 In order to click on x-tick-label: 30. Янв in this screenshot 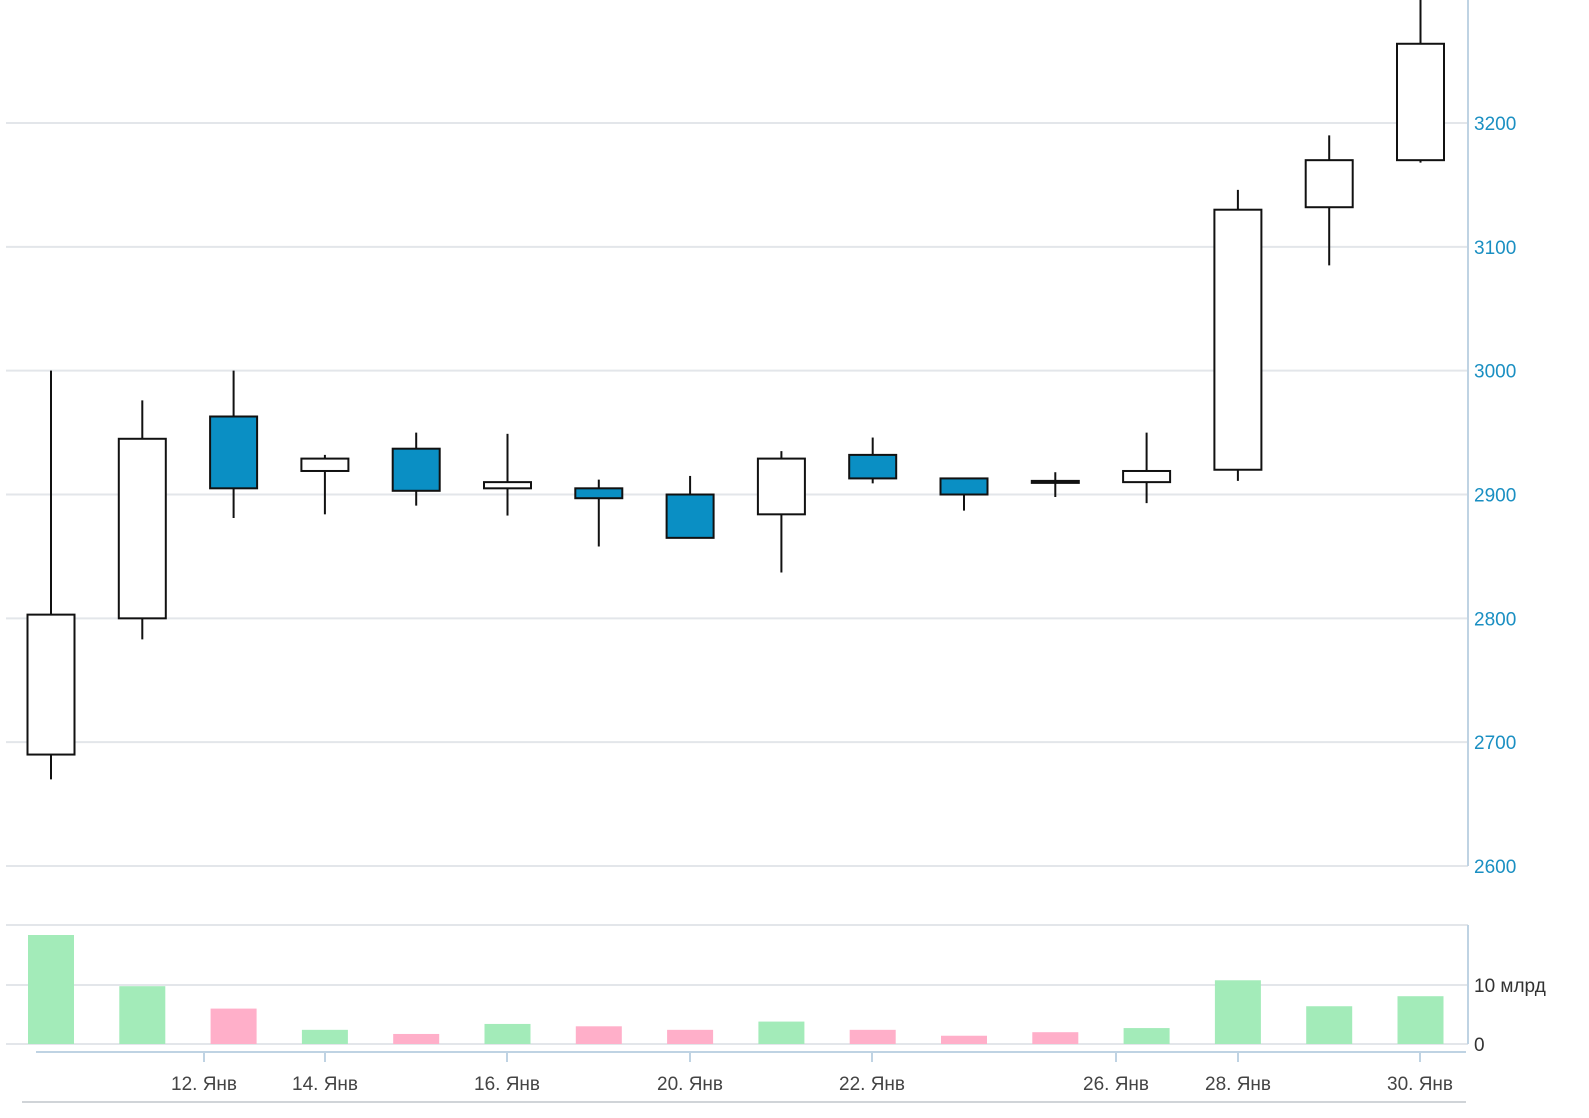, I will do `click(1420, 1084)`.